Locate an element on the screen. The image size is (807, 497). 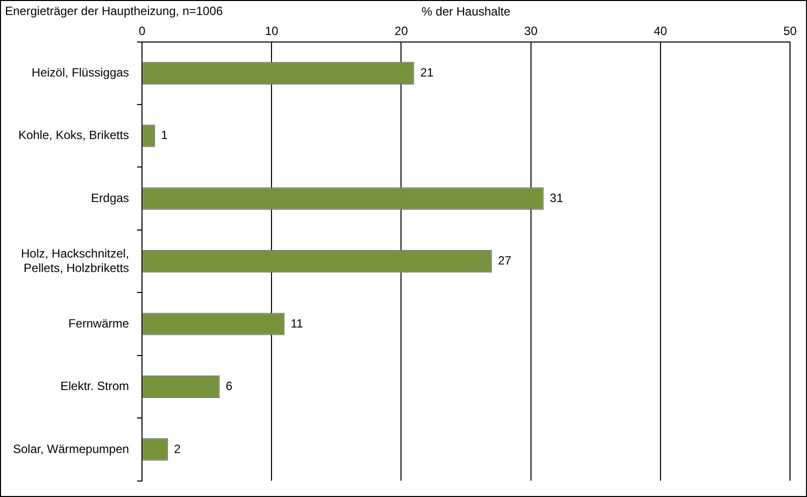
data-label: 11 is located at coordinates (297, 323).